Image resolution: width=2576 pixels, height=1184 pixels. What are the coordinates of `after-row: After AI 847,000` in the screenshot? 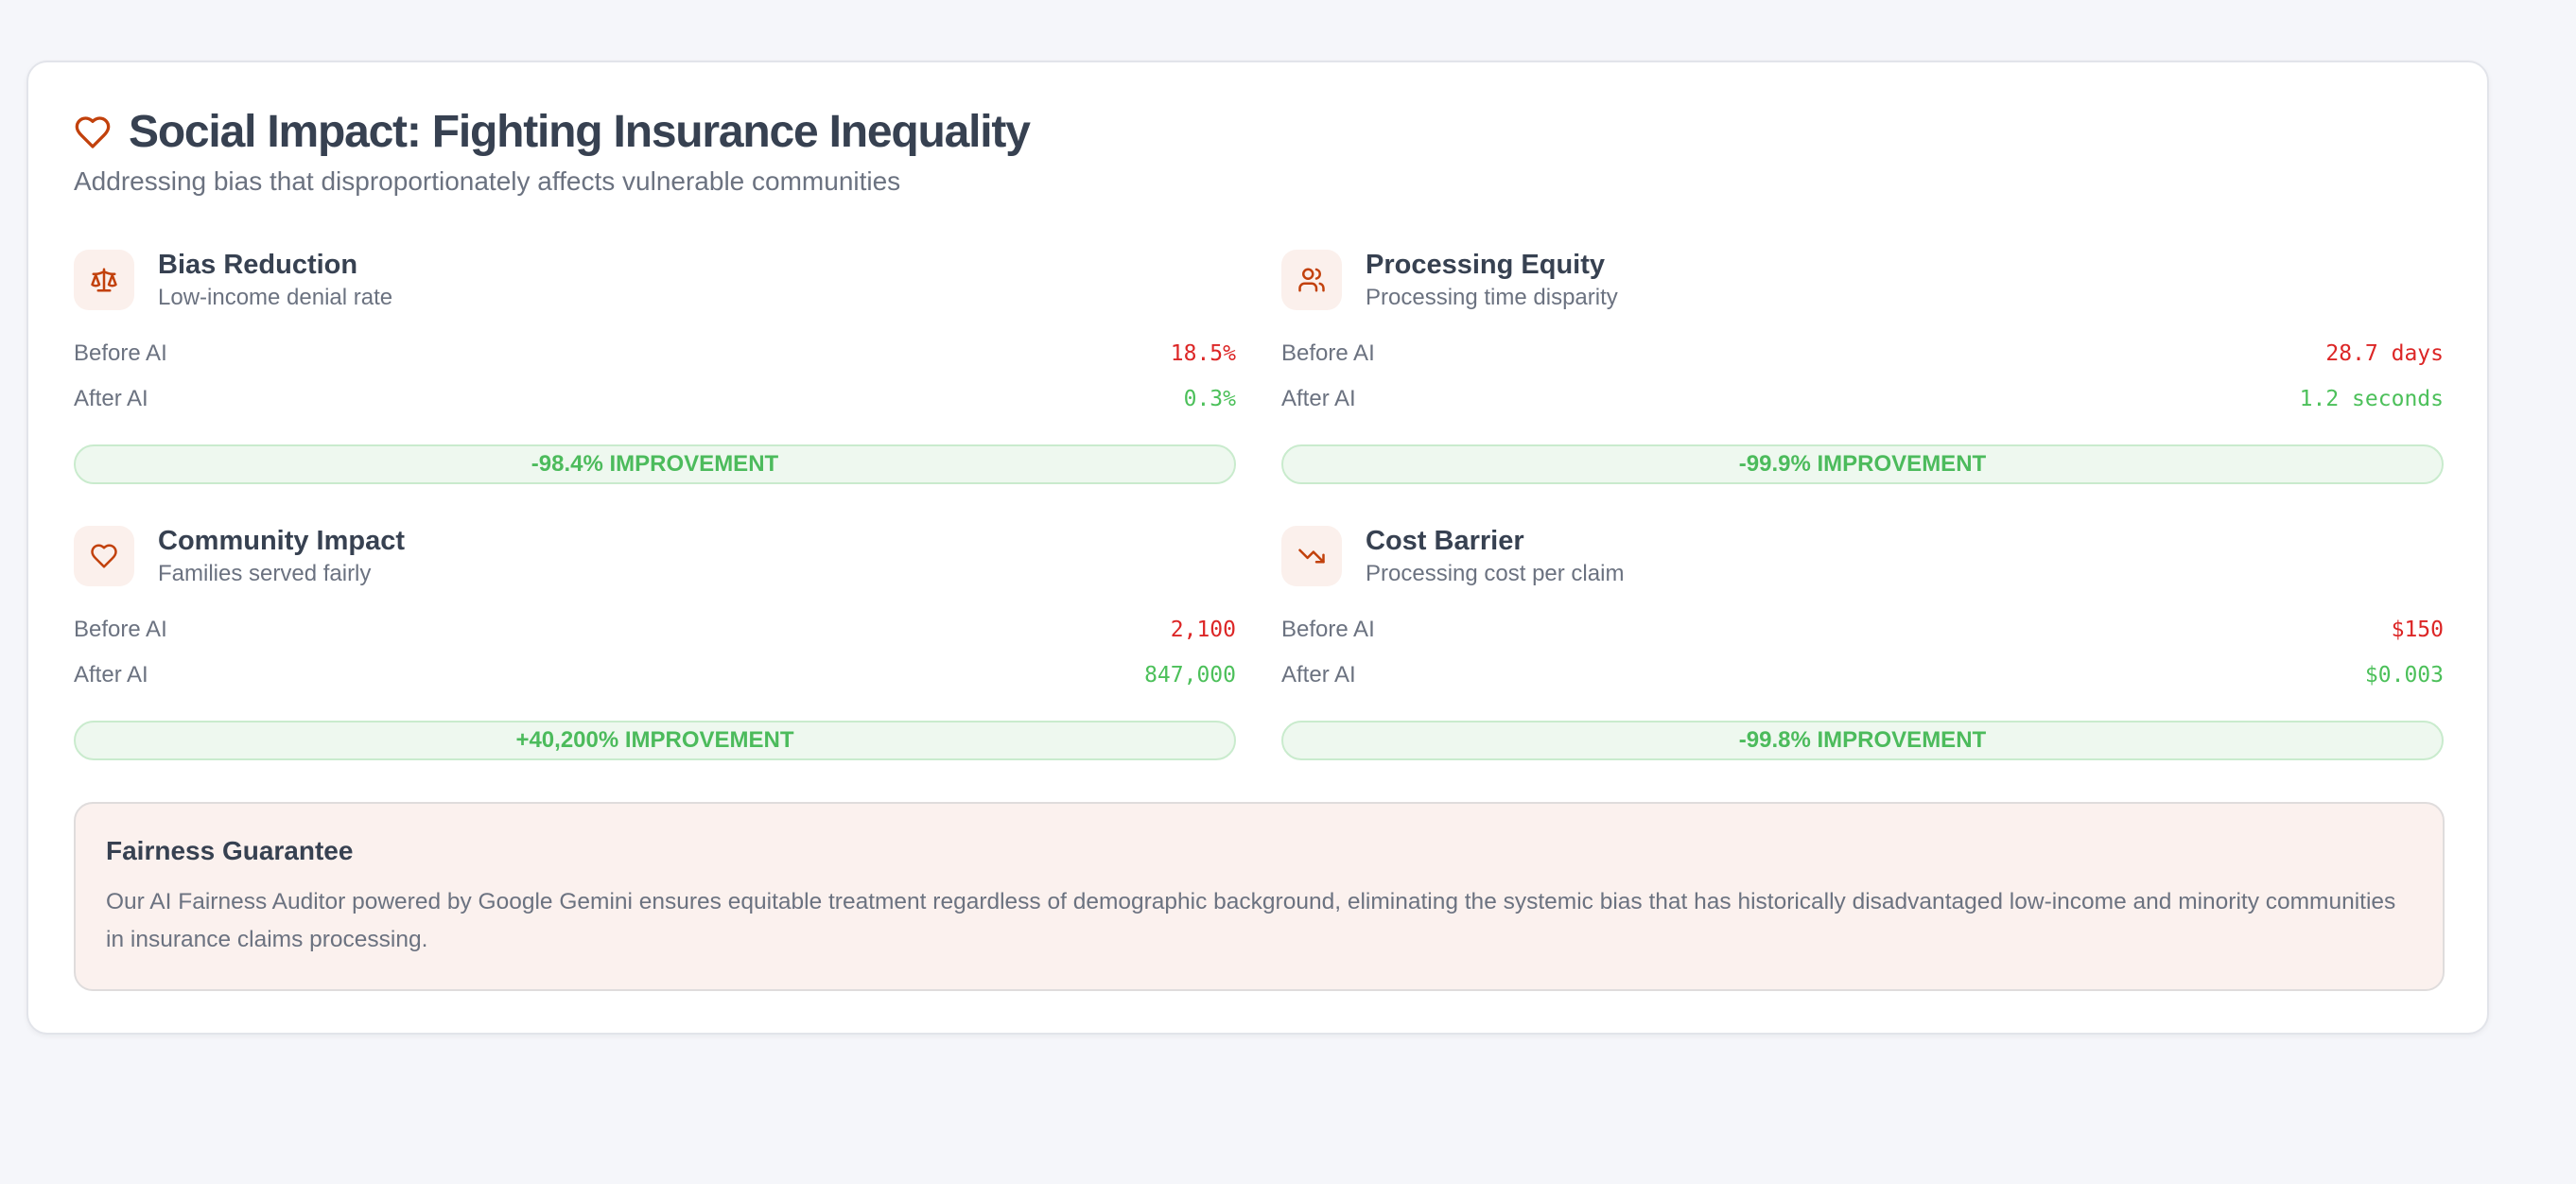 It's located at (655, 675).